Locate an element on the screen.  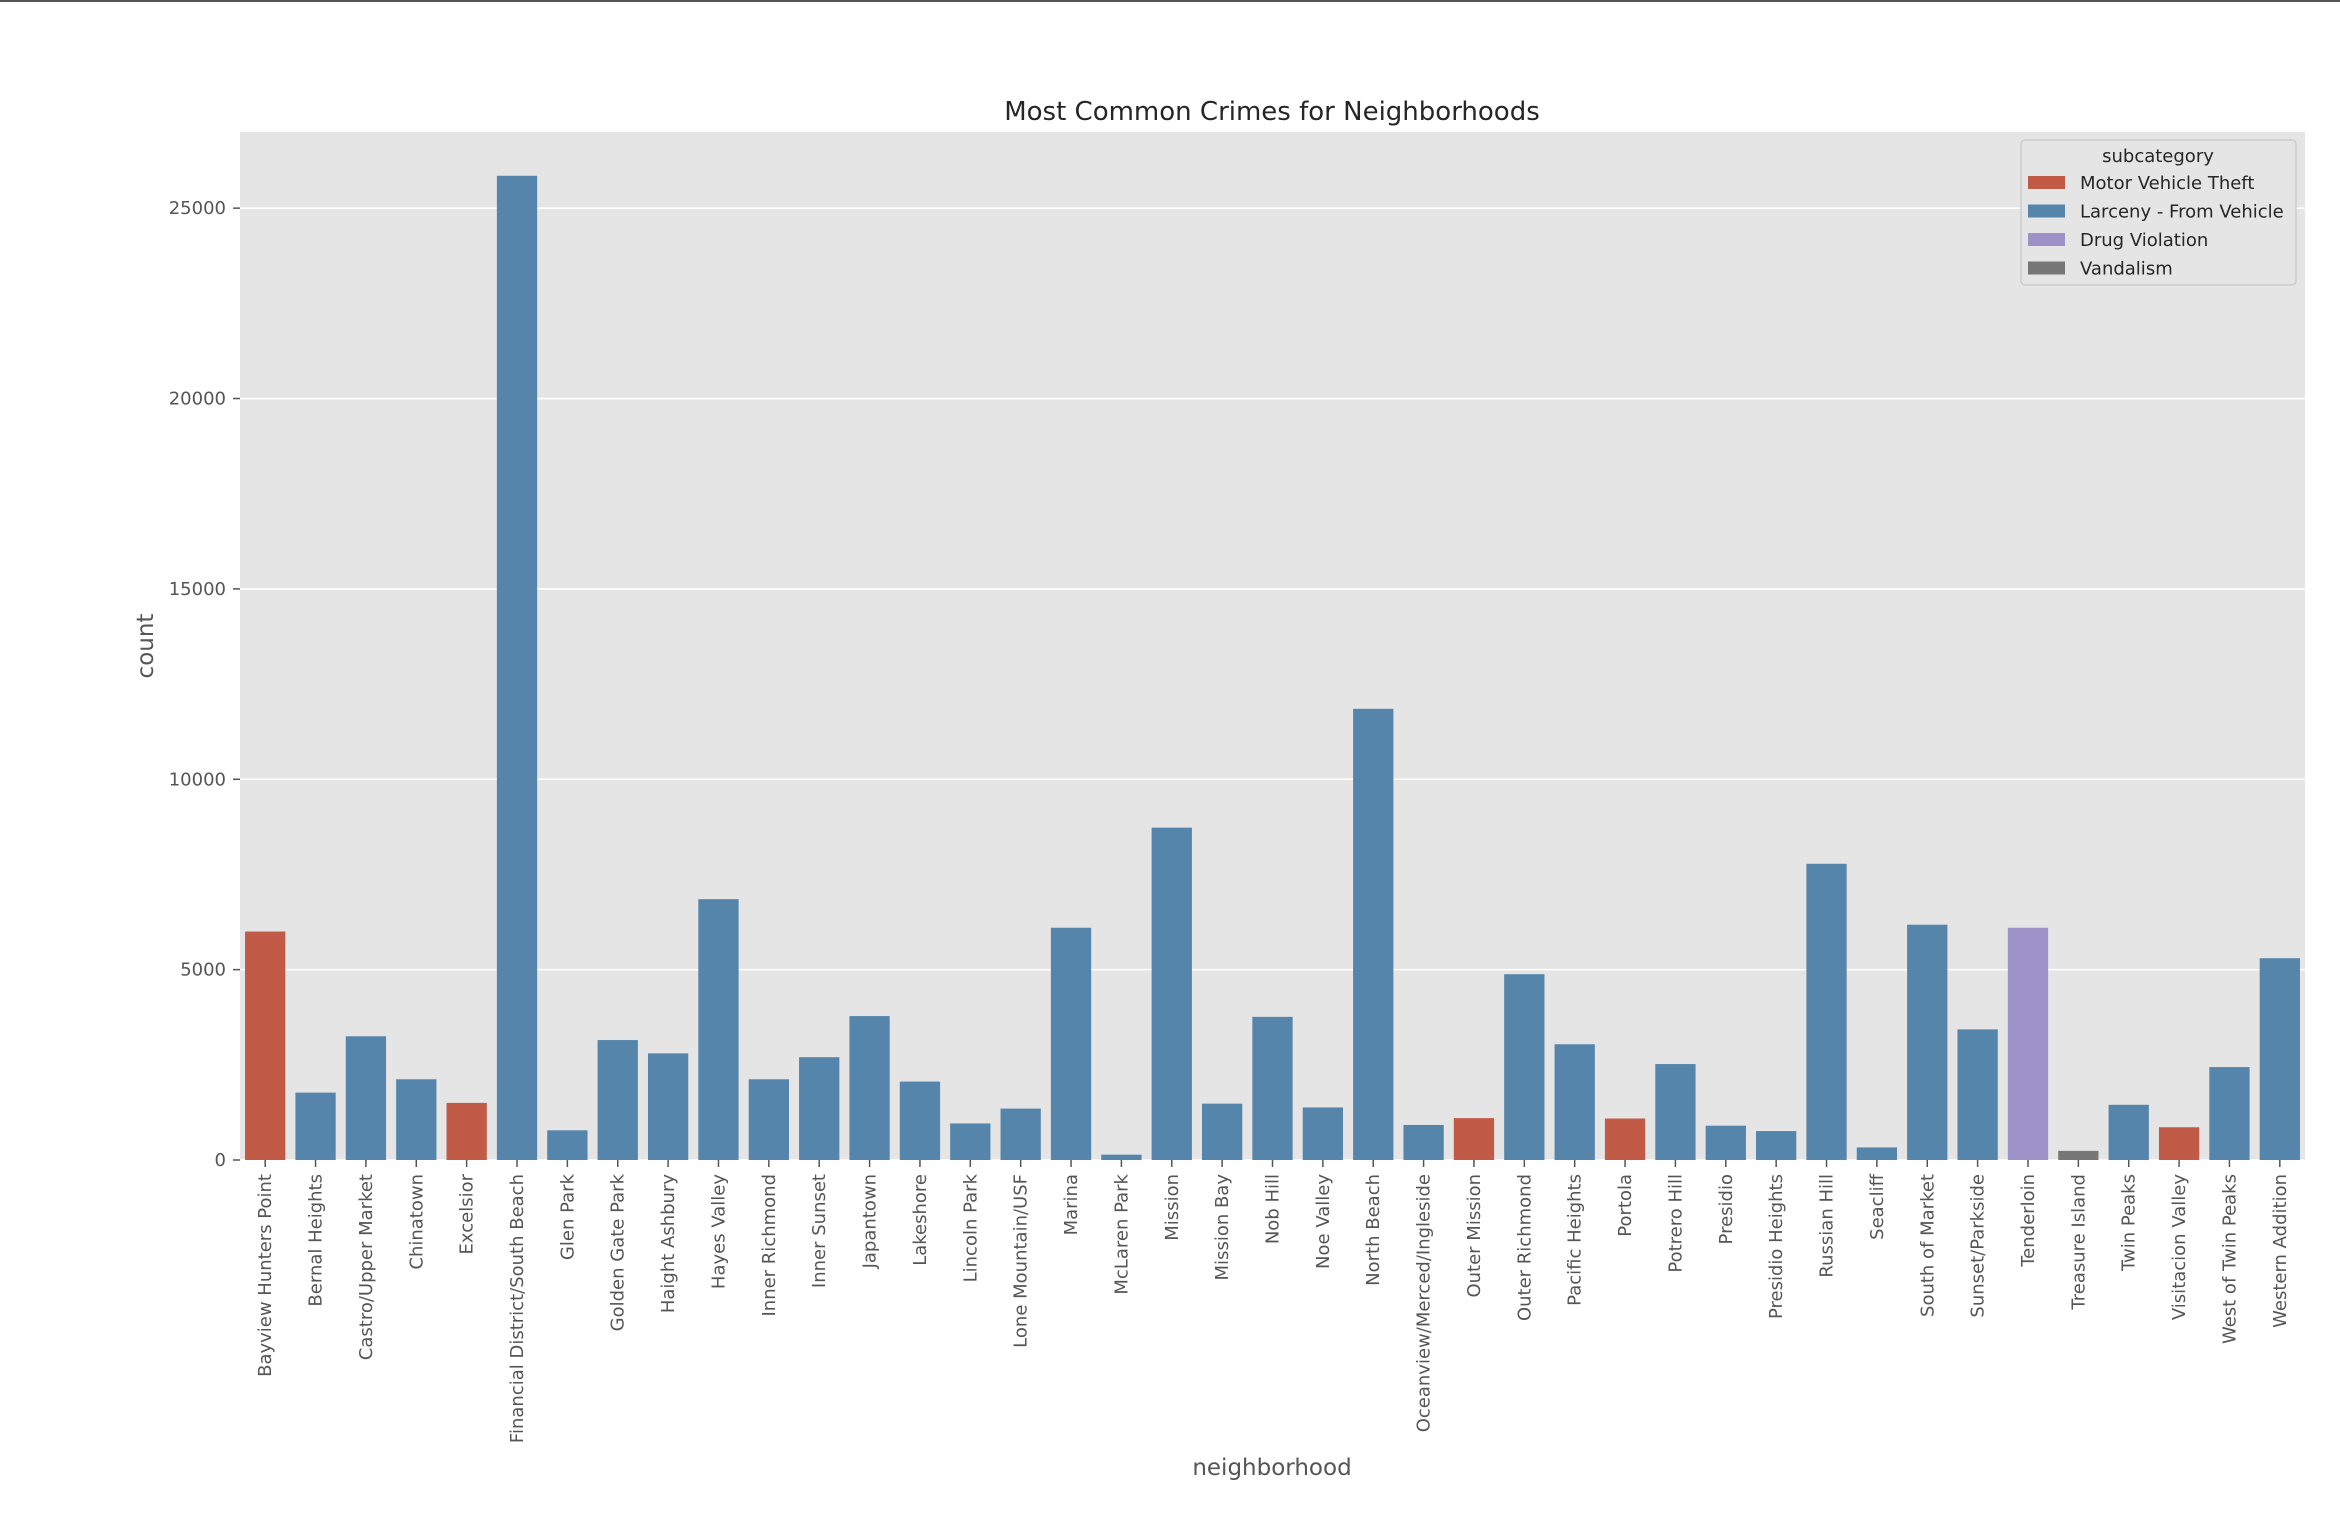
x-tick-label: Haight Ashbury is located at coordinates (668, 1244).